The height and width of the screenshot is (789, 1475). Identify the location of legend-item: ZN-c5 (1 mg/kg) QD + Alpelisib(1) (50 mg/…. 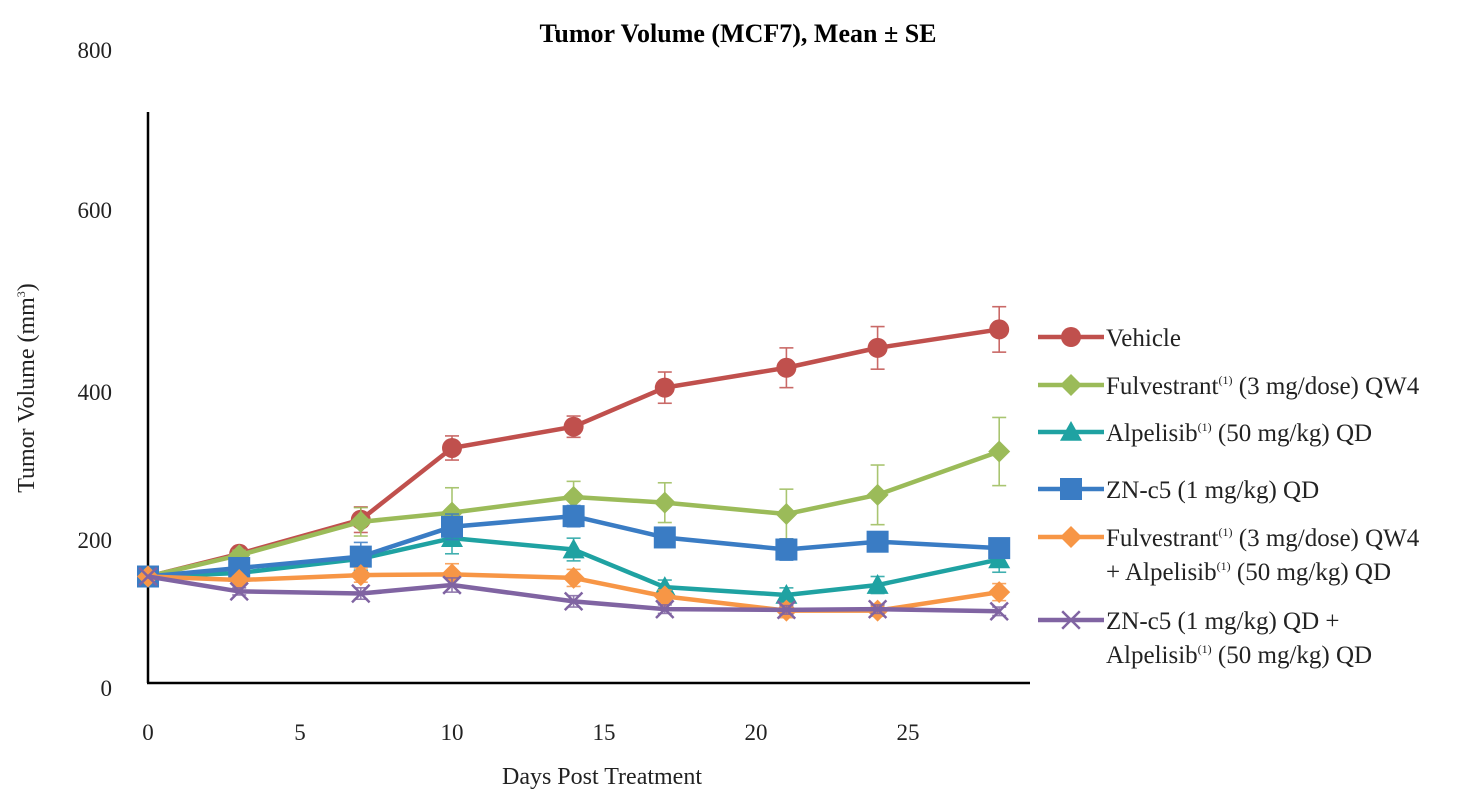
(1205, 638).